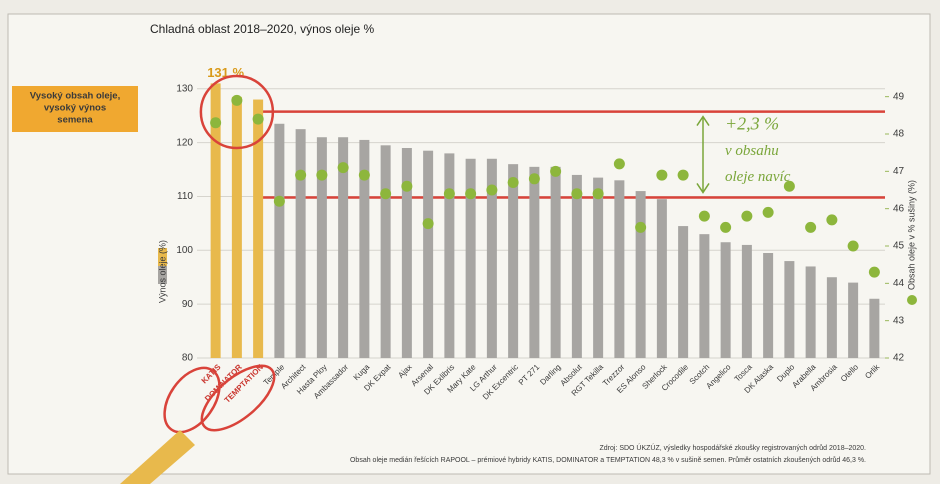 Image resolution: width=940 pixels, height=484 pixels. What do you see at coordinates (899, 358) in the screenshot?
I see `y2-tick-label: 42` at bounding box center [899, 358].